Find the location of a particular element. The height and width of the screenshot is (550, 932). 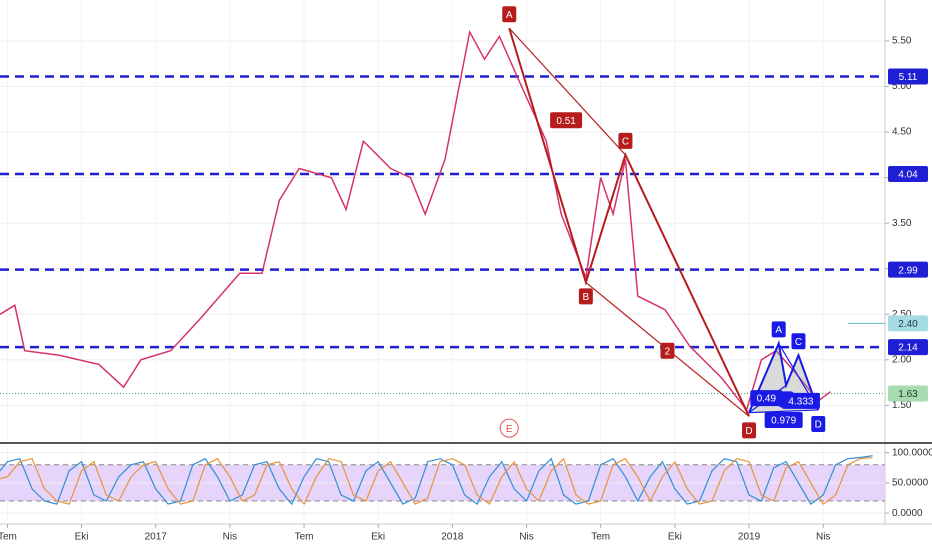

y-tick-label: 5.50 is located at coordinates (902, 41).